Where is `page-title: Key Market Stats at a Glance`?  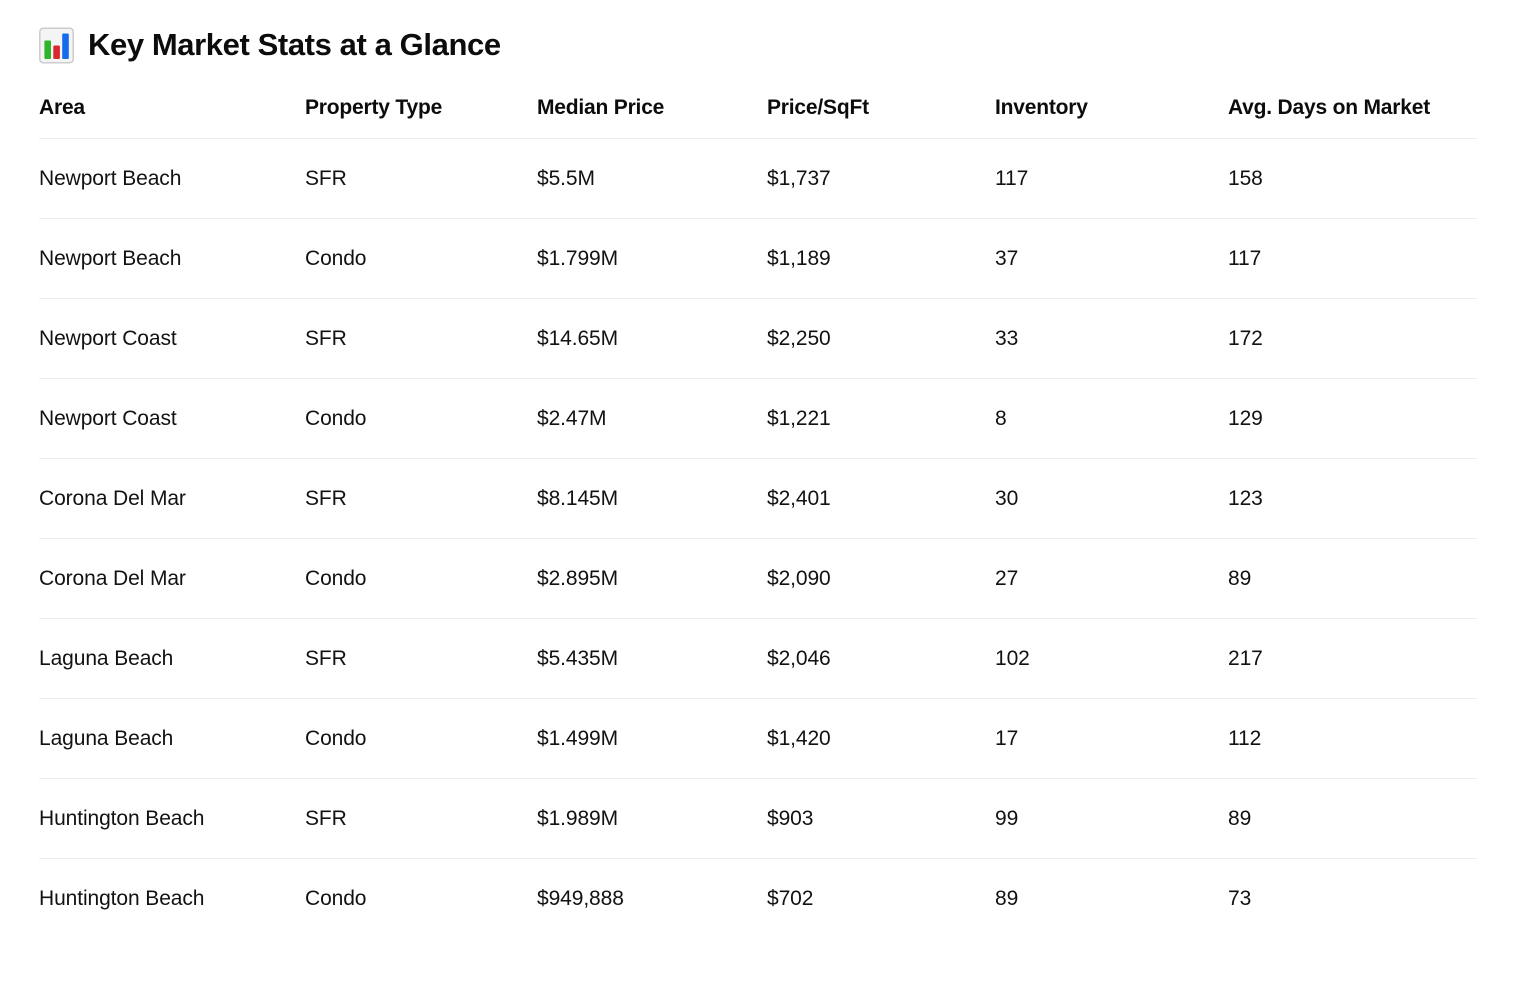
page-title: Key Market Stats at a Glance is located at coordinates (758, 45).